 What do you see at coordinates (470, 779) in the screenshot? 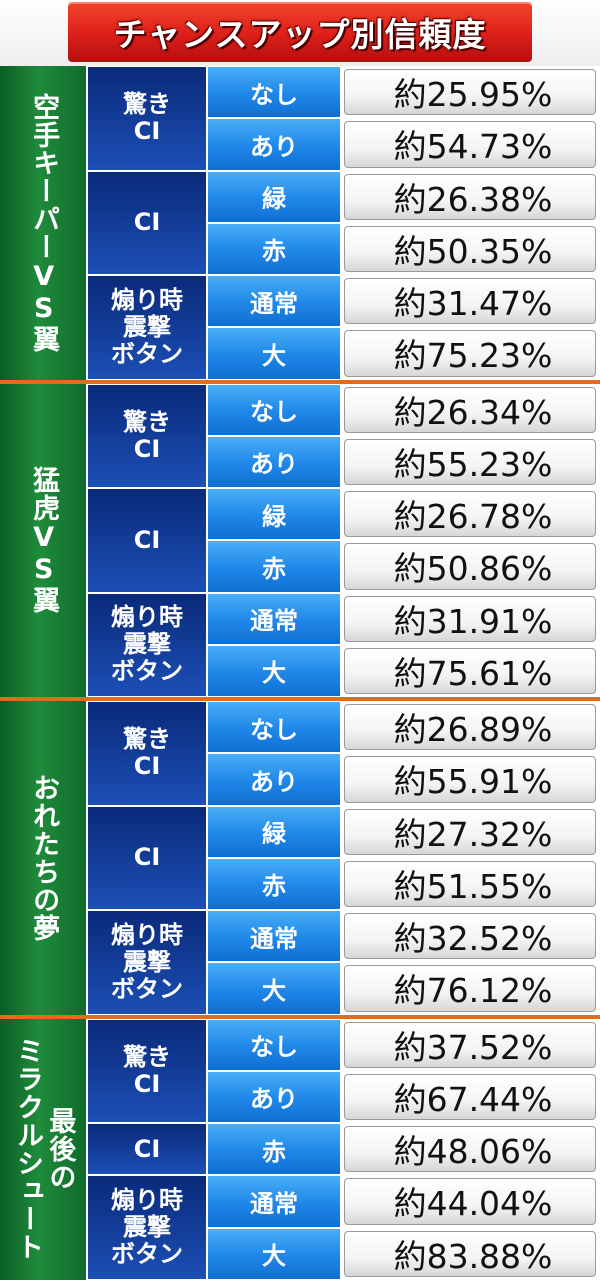
I see `value-cell: 約55.91%` at bounding box center [470, 779].